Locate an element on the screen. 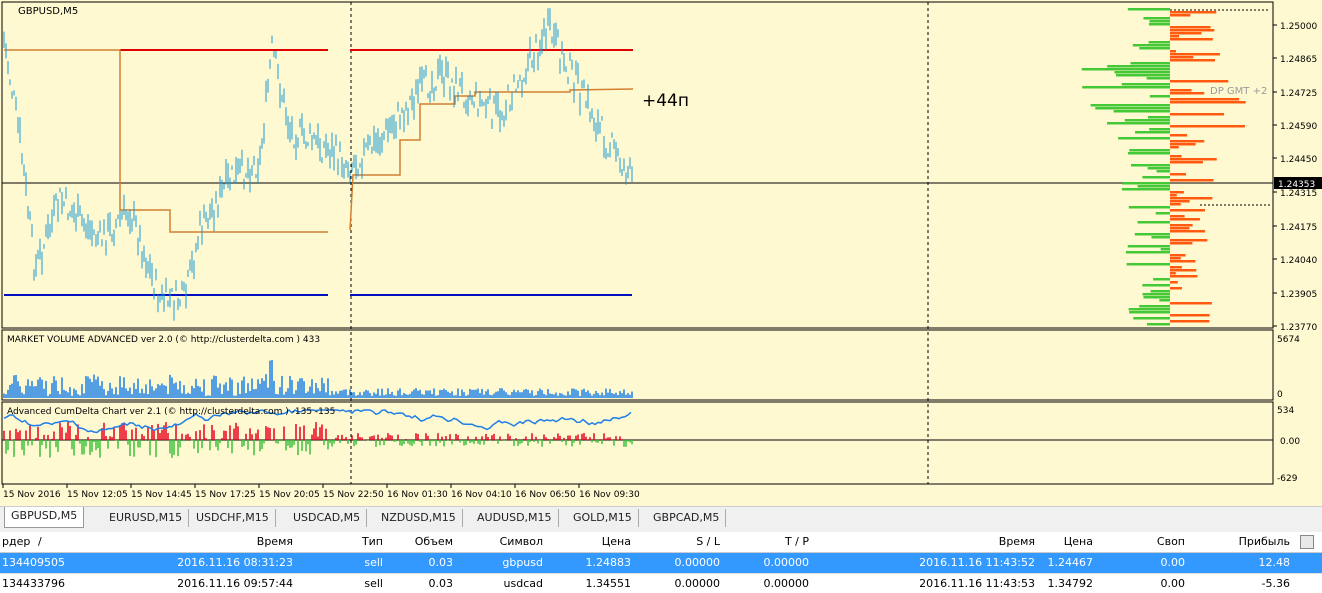 This screenshot has height=593, width=1322. symbol-tab: EURUSD,M15 is located at coordinates (146, 518).